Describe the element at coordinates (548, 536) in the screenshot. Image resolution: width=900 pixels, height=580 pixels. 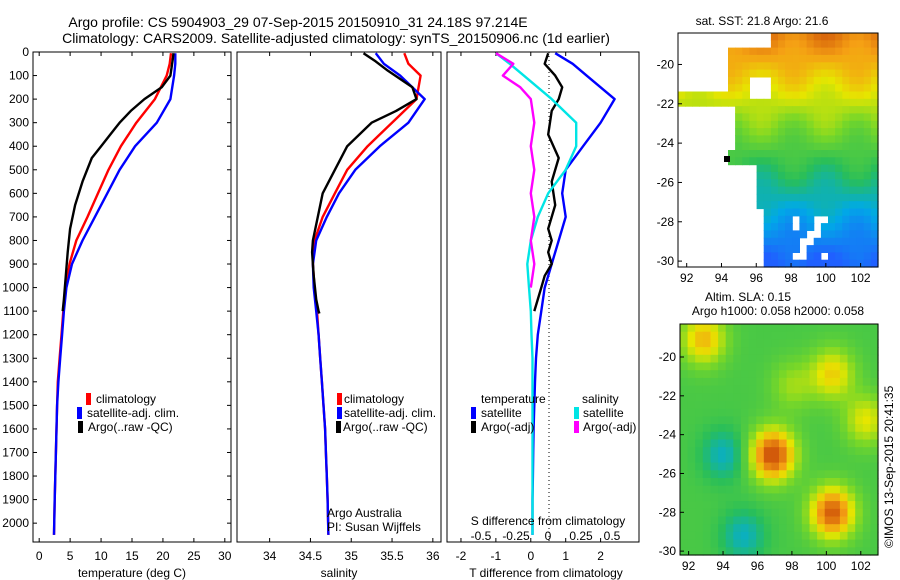
I see `s-tick-label: 0` at that location.